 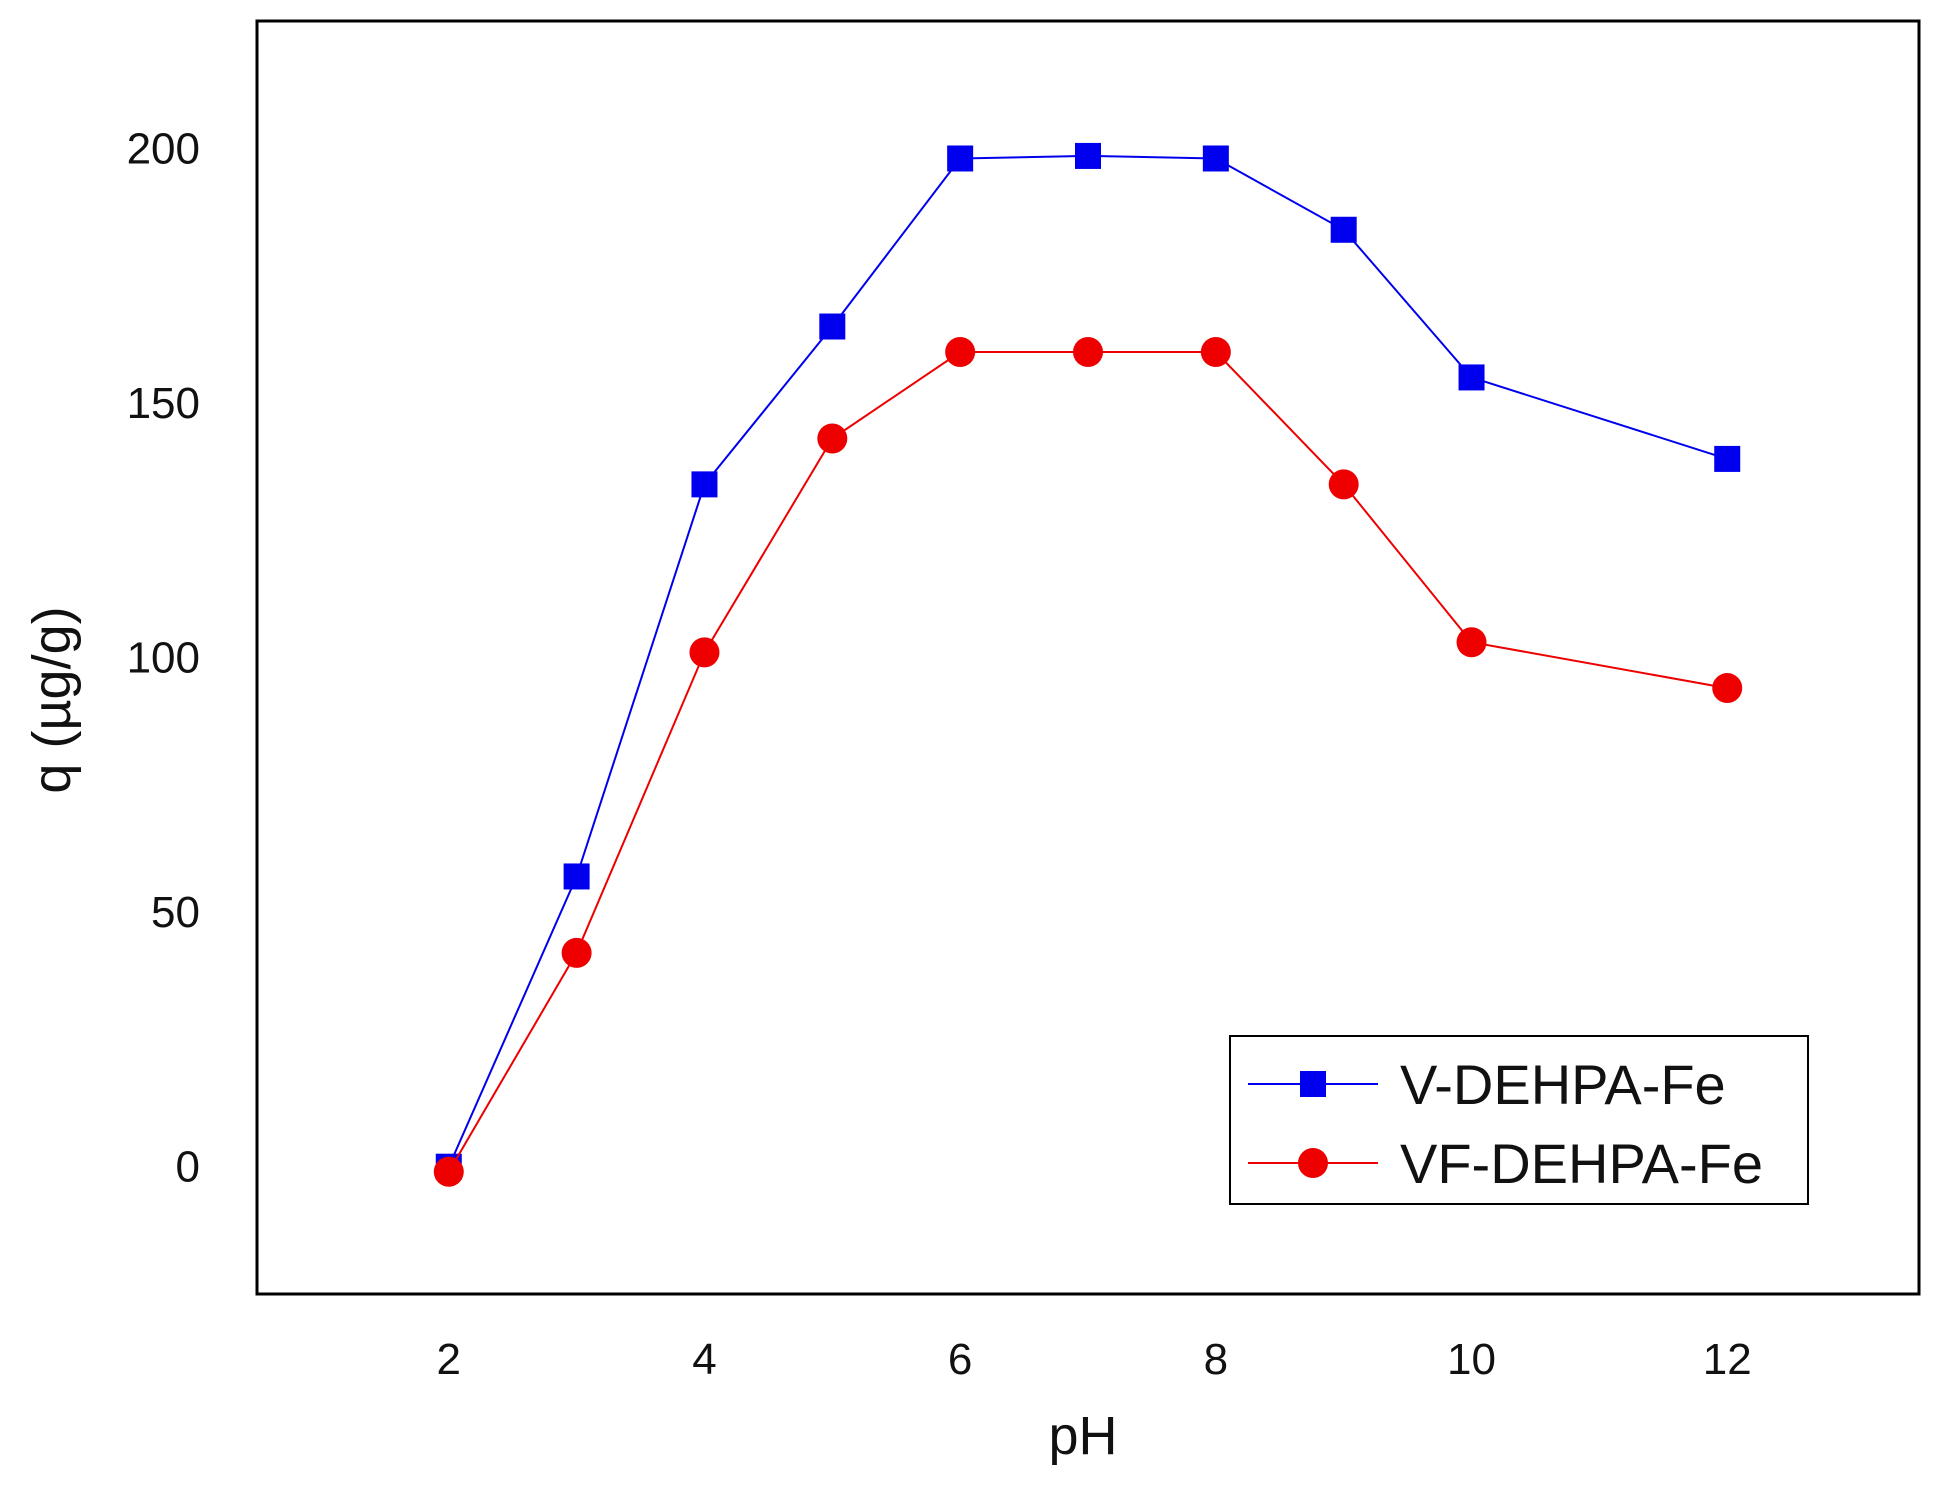 I want to click on legend: V-DEHPA-Fe VF-DEHPA-Fe, so click(x=1519, y=1120).